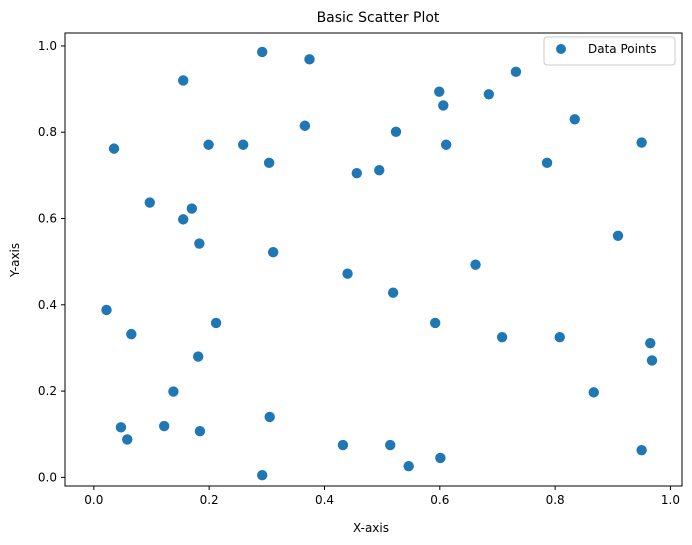 Image resolution: width=692 pixels, height=545 pixels. I want to click on legend-label: Data Points, so click(622, 49).